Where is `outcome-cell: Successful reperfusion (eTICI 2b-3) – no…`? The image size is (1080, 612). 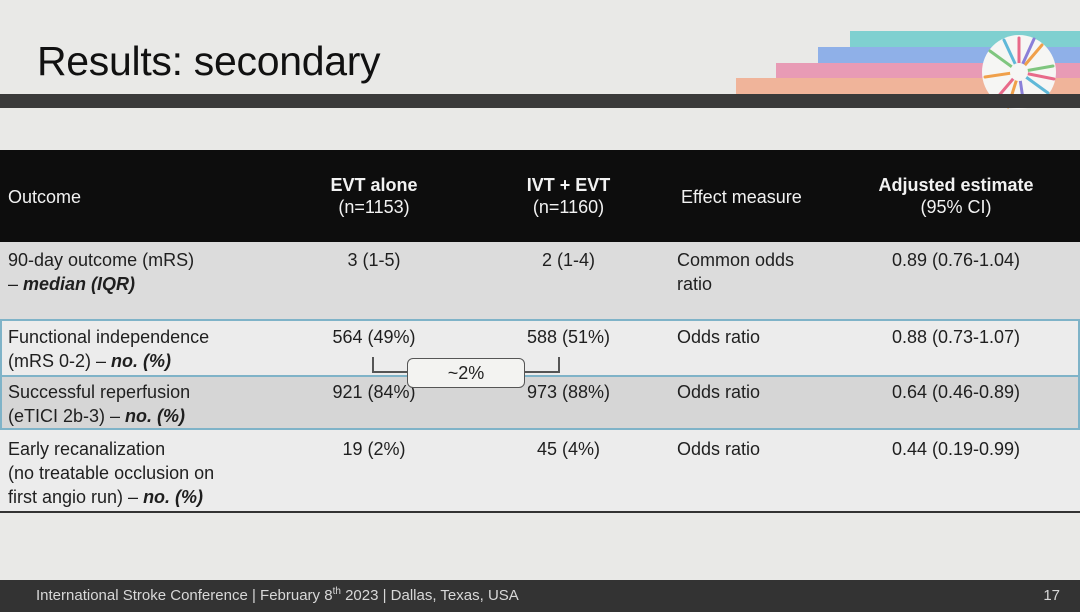 outcome-cell: Successful reperfusion (eTICI 2b-3) – no… is located at coordinates (99, 404).